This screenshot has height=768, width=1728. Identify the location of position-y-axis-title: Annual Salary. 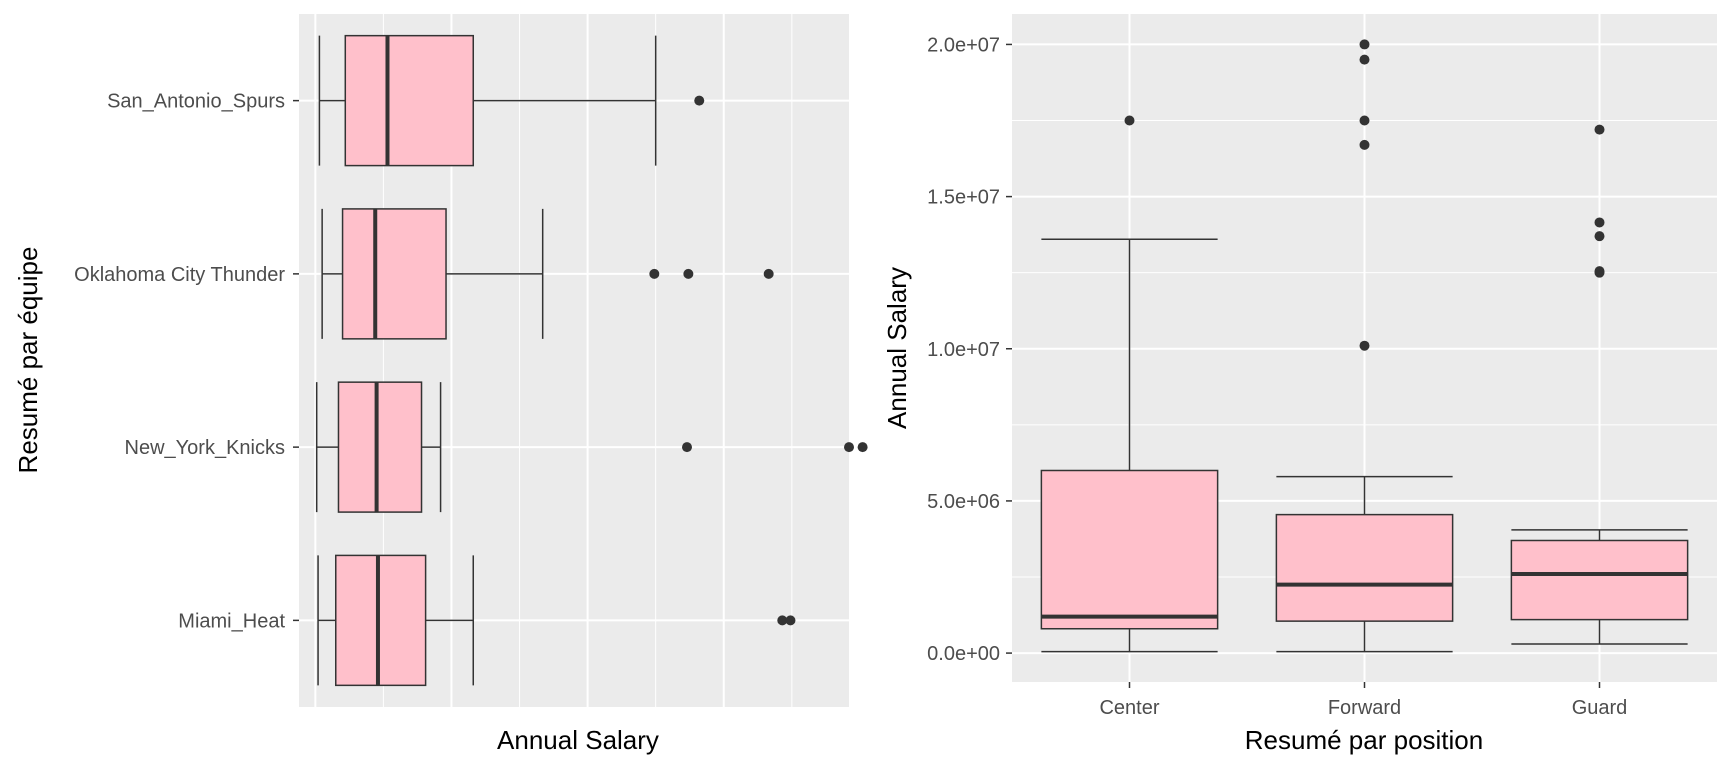
(897, 348).